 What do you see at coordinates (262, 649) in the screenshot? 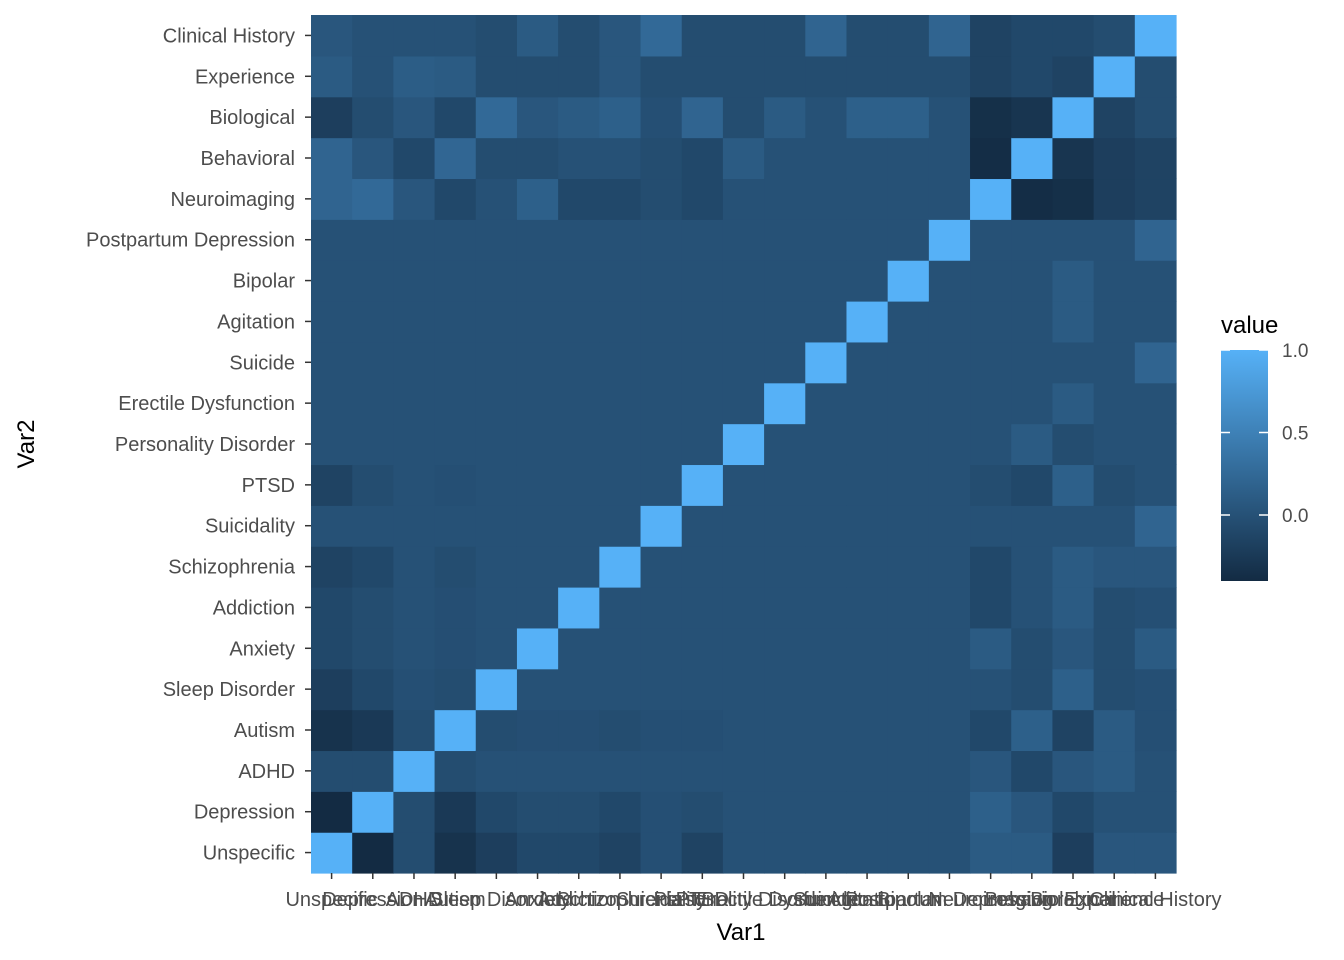
I see `y-tick-label: Anxiety` at bounding box center [262, 649].